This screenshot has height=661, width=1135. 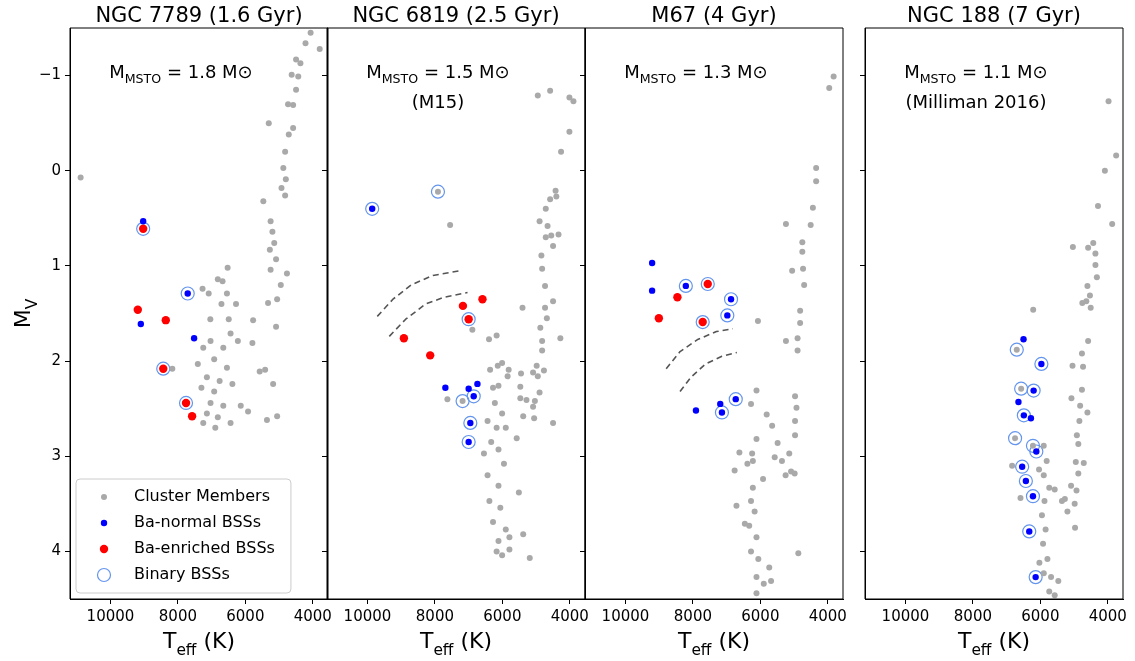 I want to click on y-tick-label: 1, so click(x=56, y=264).